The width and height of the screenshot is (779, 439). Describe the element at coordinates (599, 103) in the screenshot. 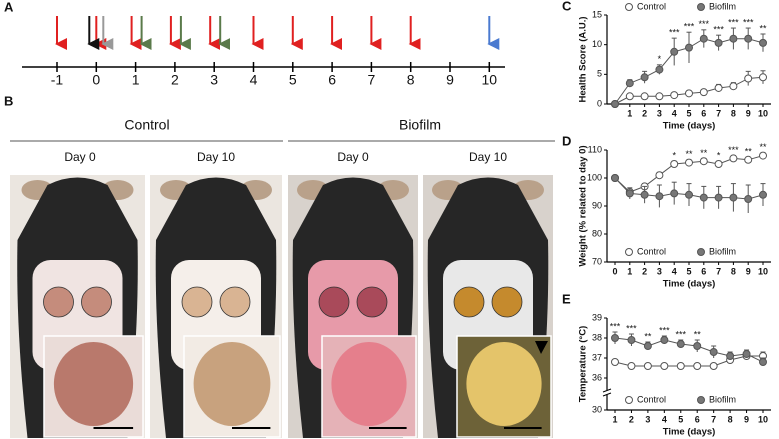

I see `y-tick-label: 0` at that location.